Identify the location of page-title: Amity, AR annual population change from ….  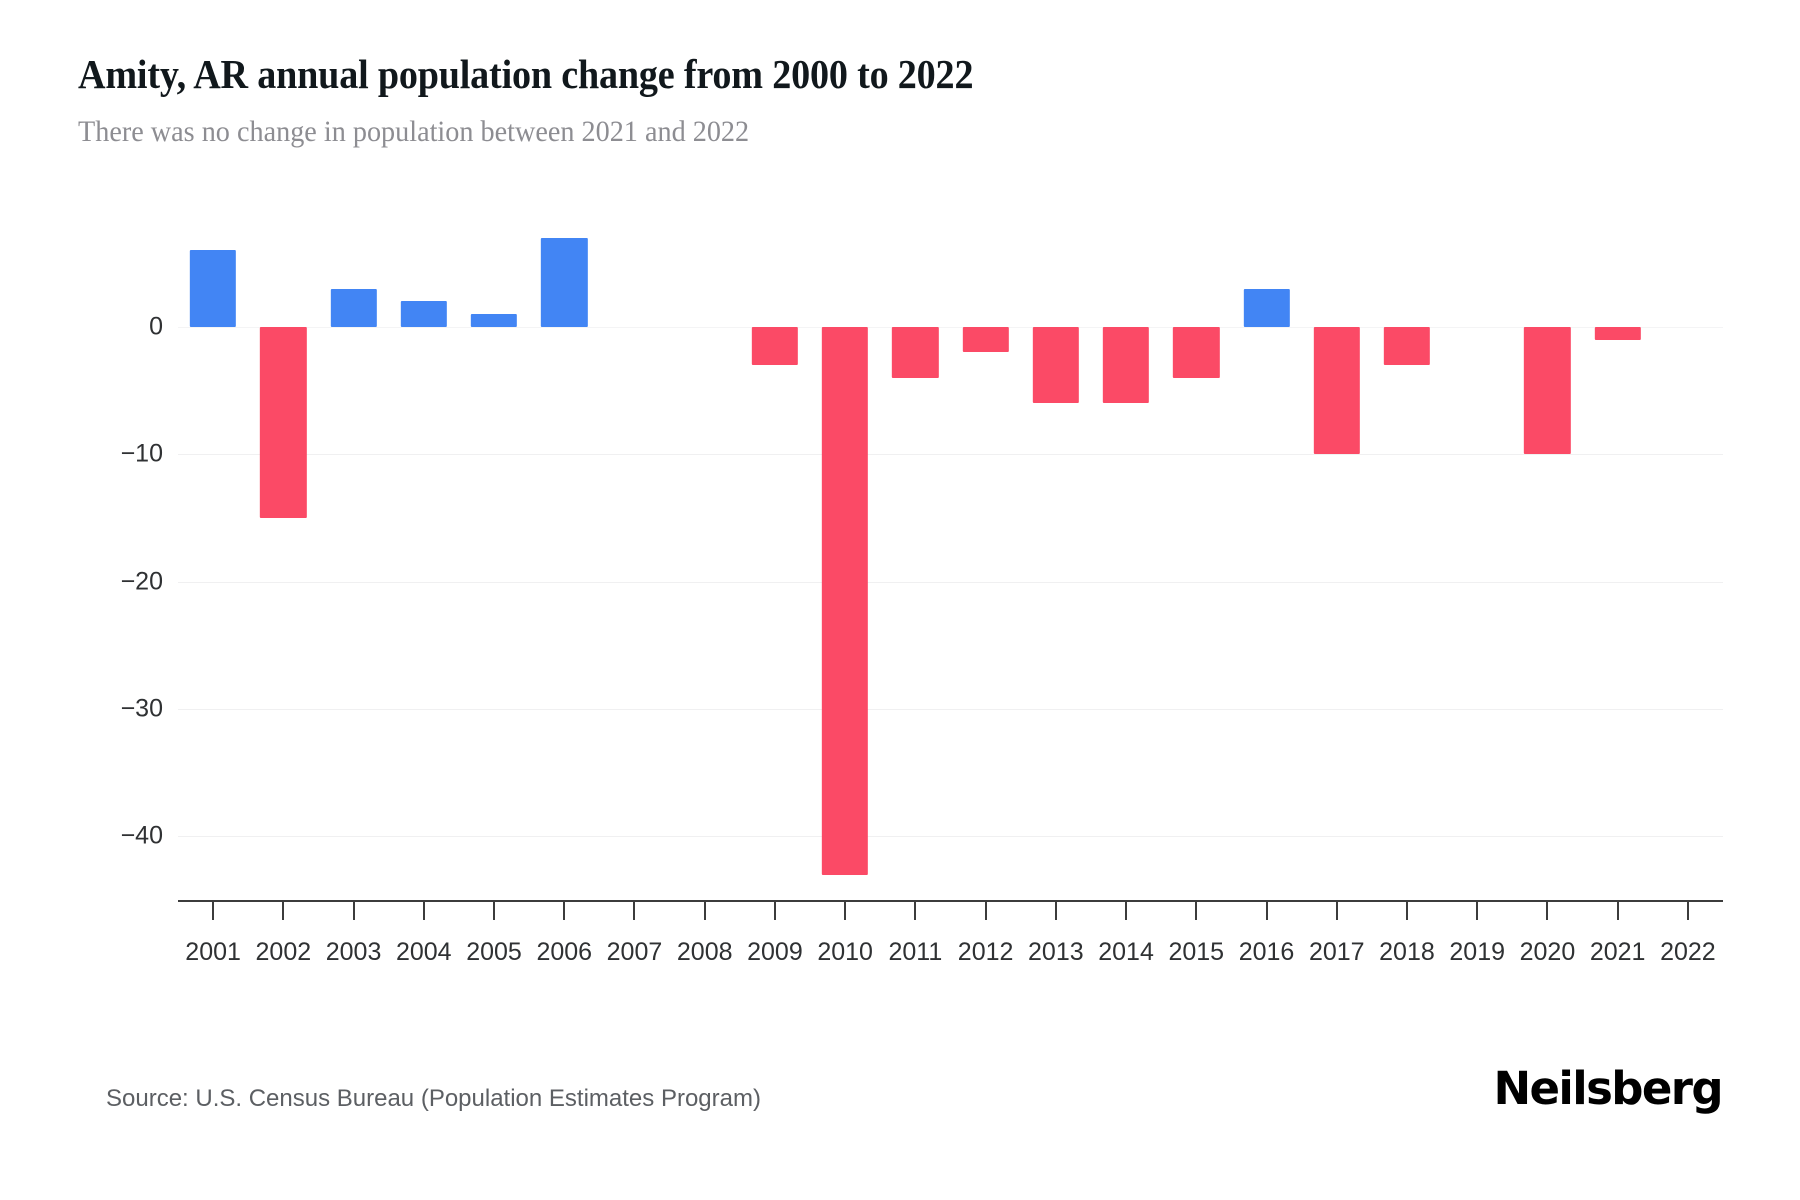
(526, 74).